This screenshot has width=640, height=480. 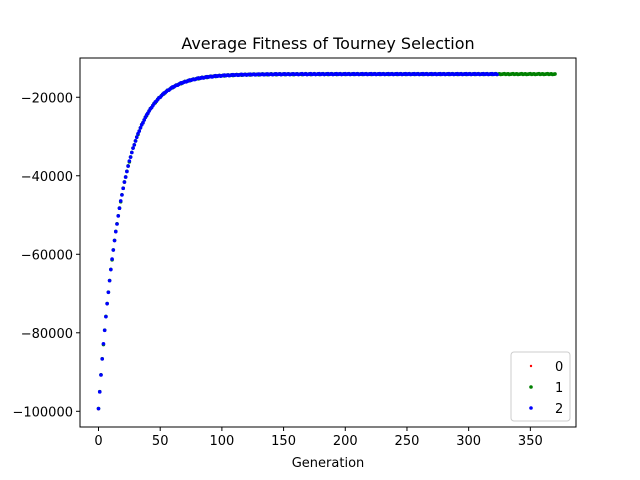 I want to click on chart-title: Average Fitness of Tourney Selection, so click(x=327, y=43).